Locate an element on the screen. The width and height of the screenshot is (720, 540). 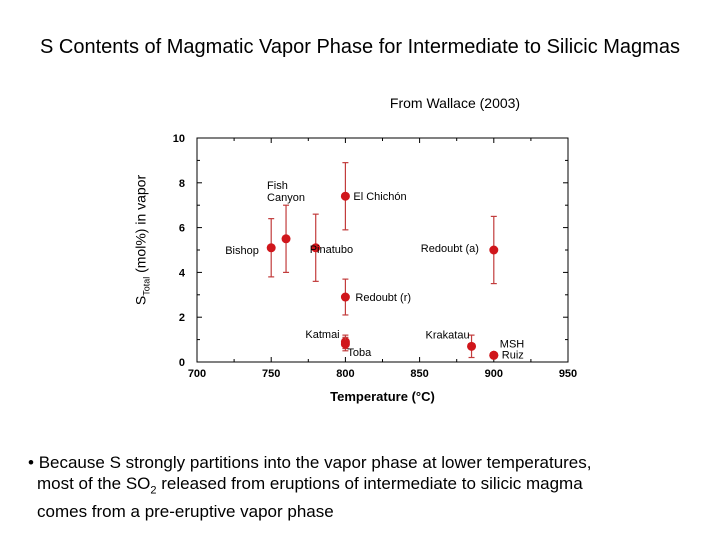
x-tick-label: 900 is located at coordinates (494, 374).